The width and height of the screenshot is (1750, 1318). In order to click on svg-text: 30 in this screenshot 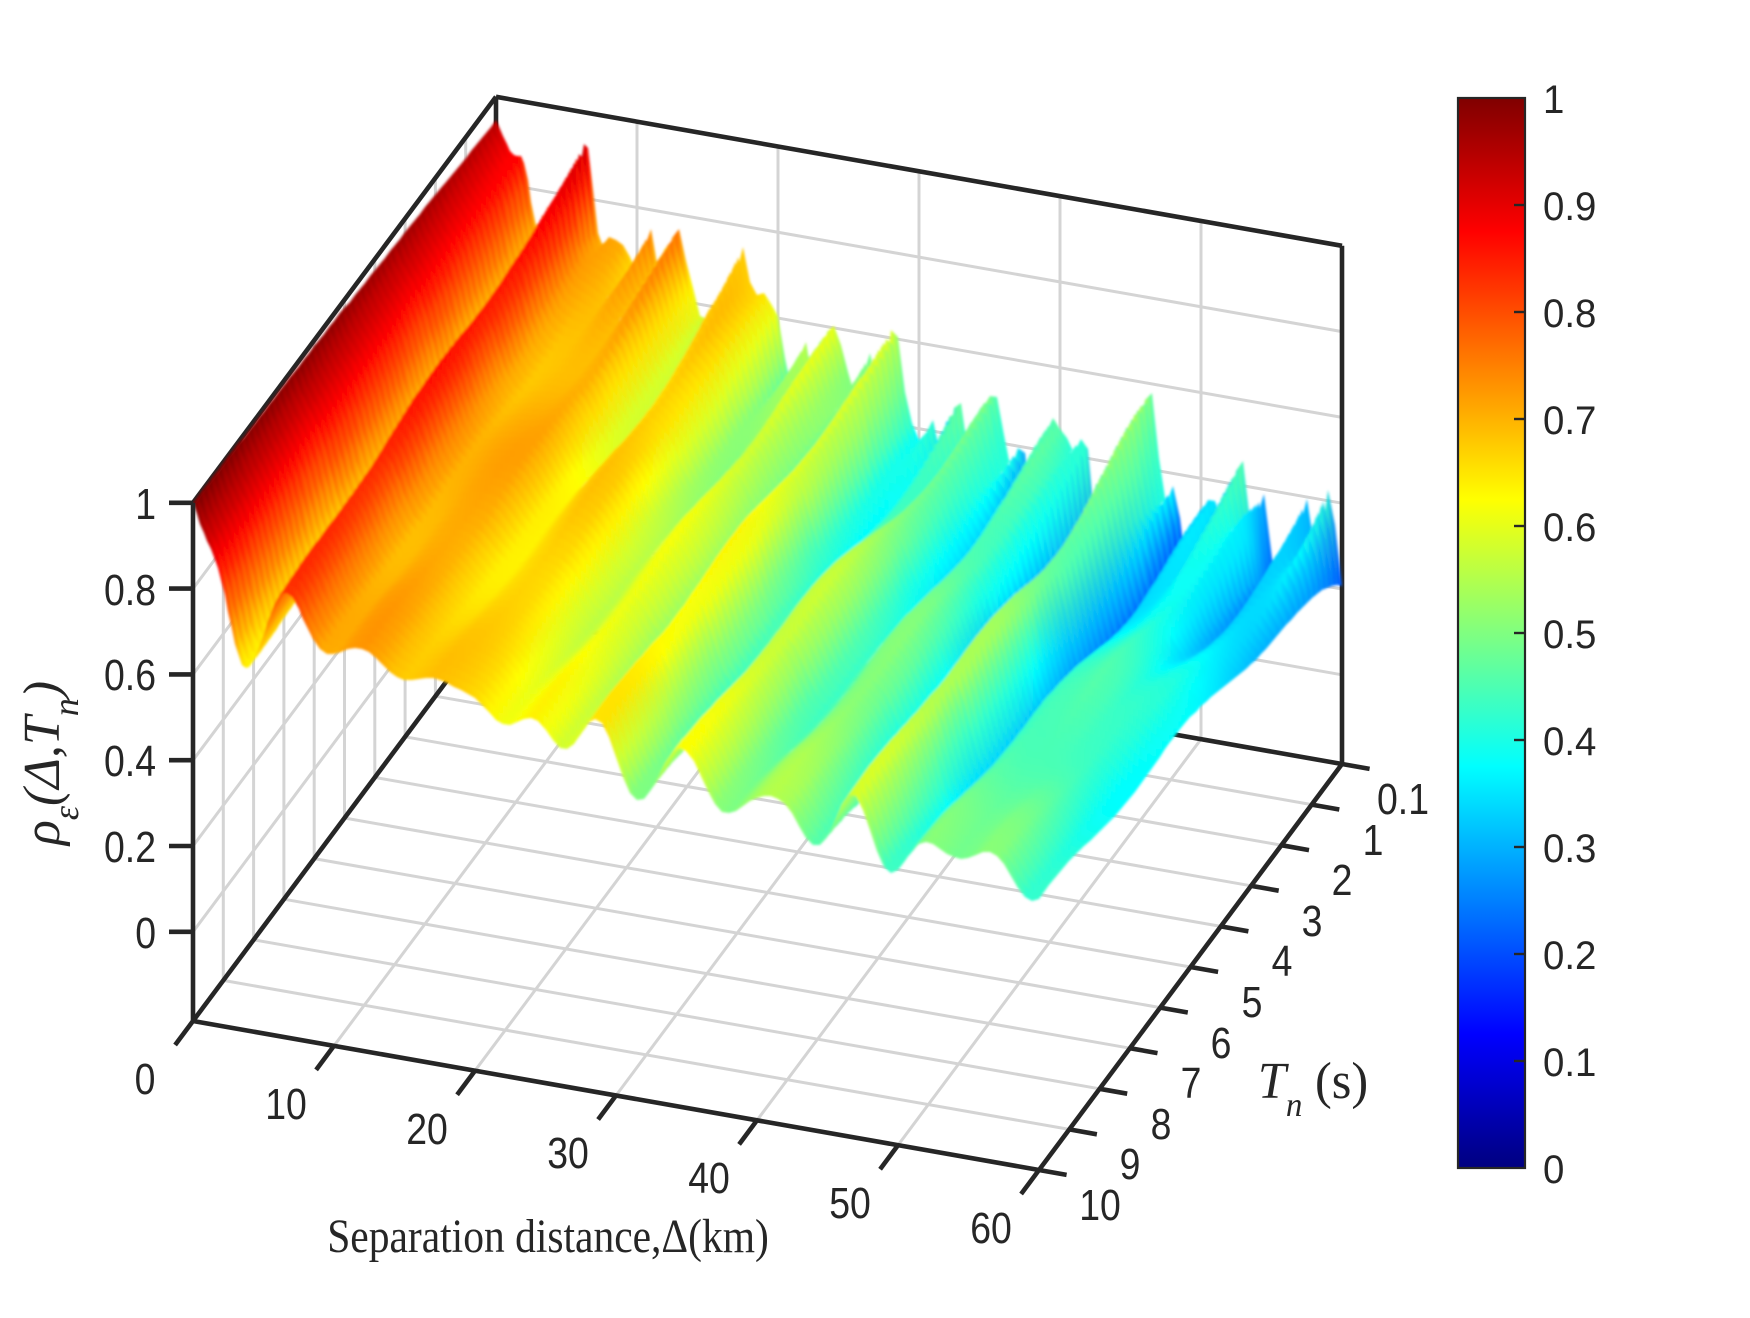, I will do `click(568, 1153)`.